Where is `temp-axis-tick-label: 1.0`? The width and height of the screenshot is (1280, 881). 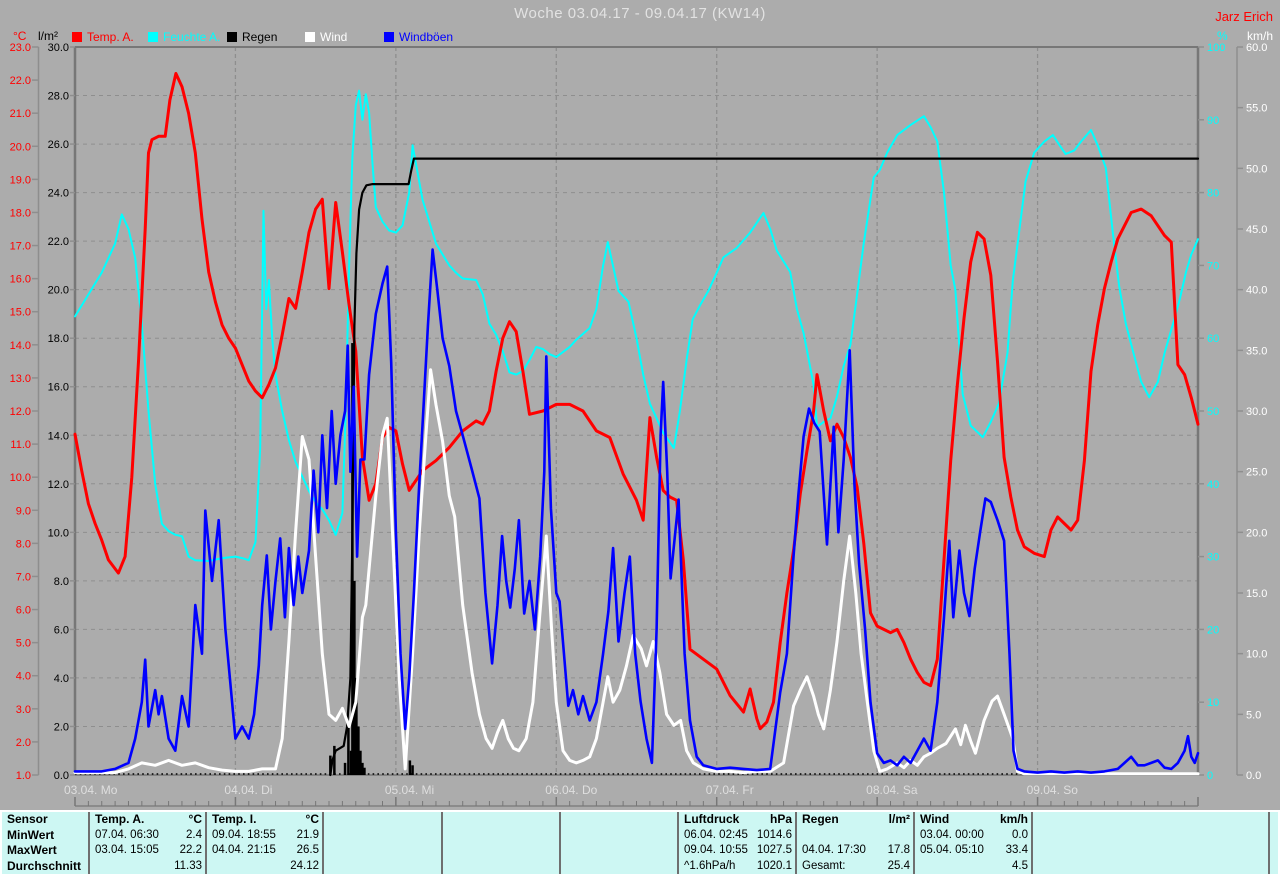 temp-axis-tick-label: 1.0 is located at coordinates (23, 776).